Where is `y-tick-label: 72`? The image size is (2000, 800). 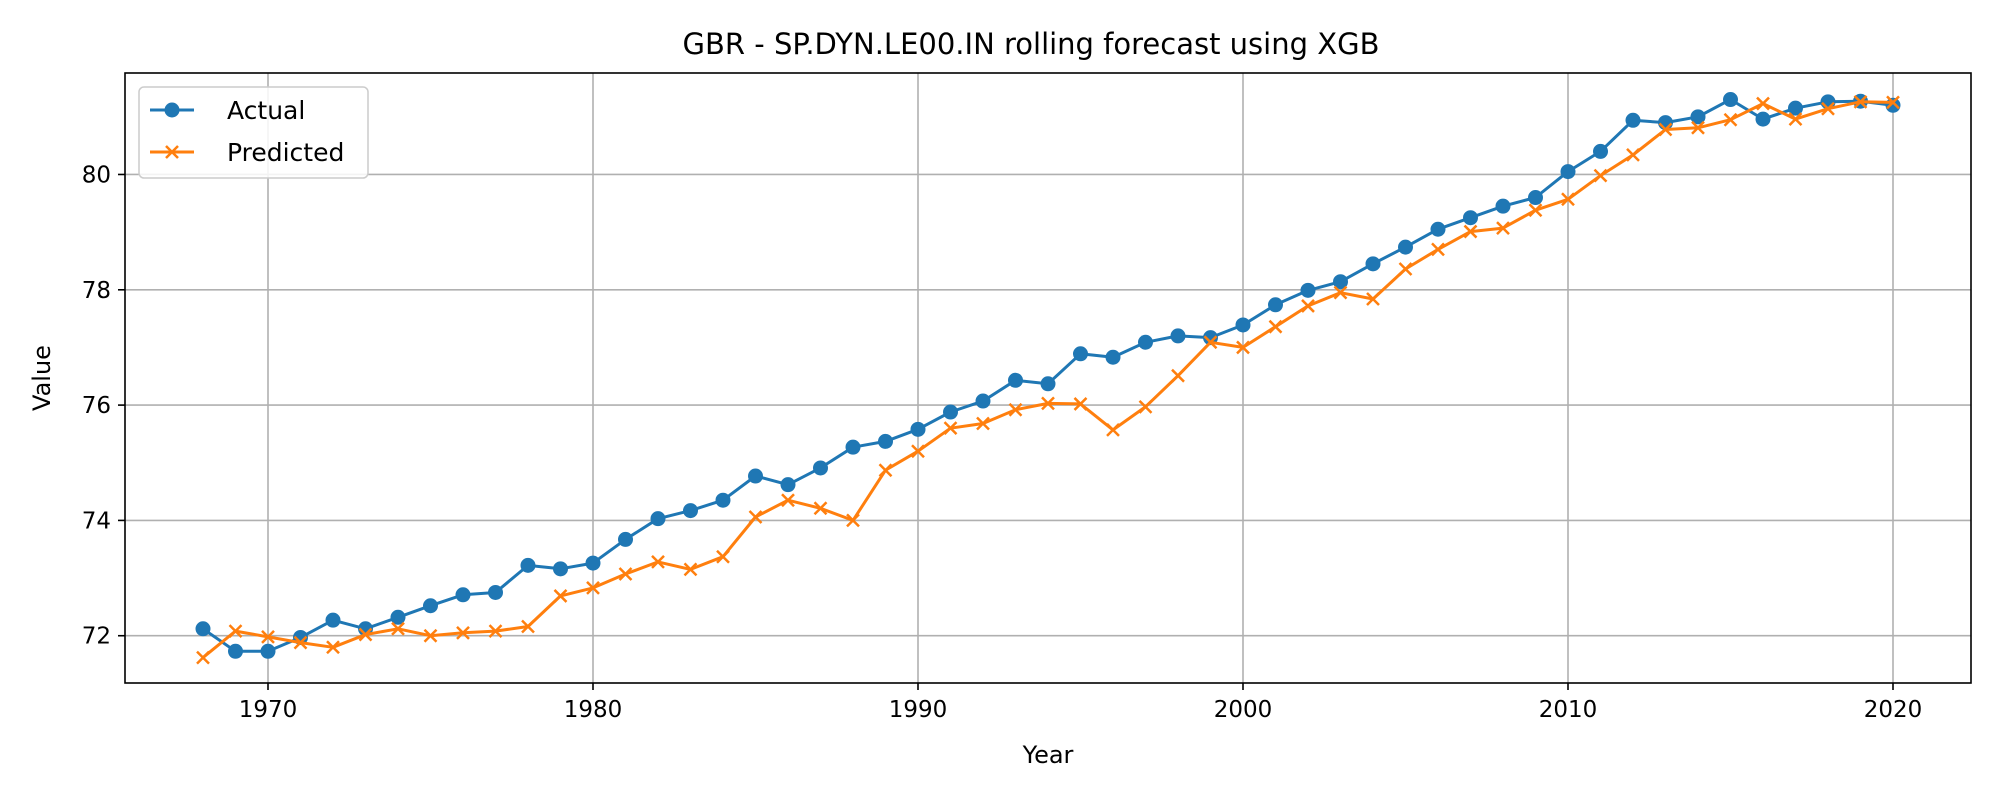
y-tick-label: 72 is located at coordinates (96, 637).